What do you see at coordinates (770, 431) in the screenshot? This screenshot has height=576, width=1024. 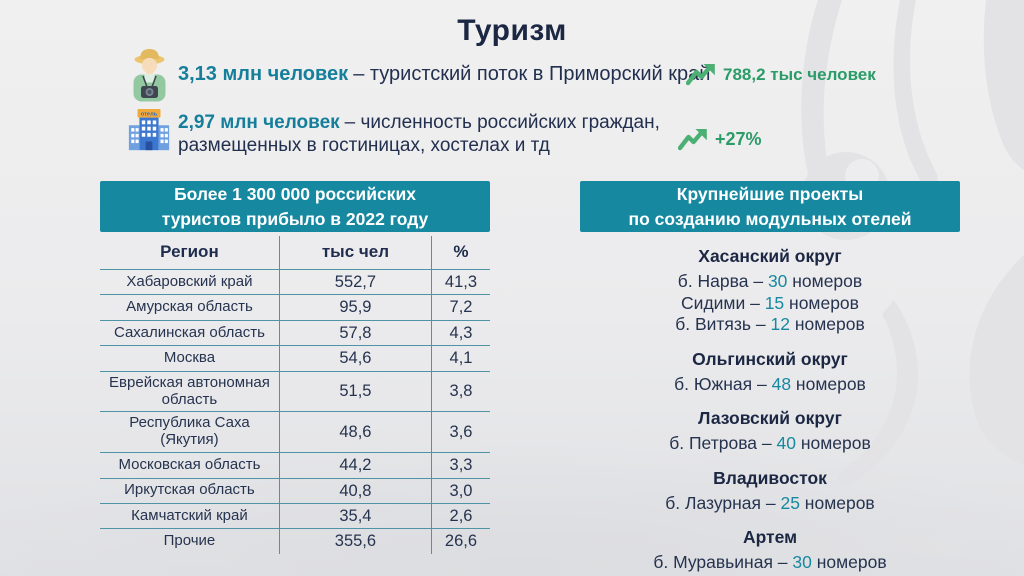 I see `district-section: Лазовский округ б. Петрова – 40 номеров` at bounding box center [770, 431].